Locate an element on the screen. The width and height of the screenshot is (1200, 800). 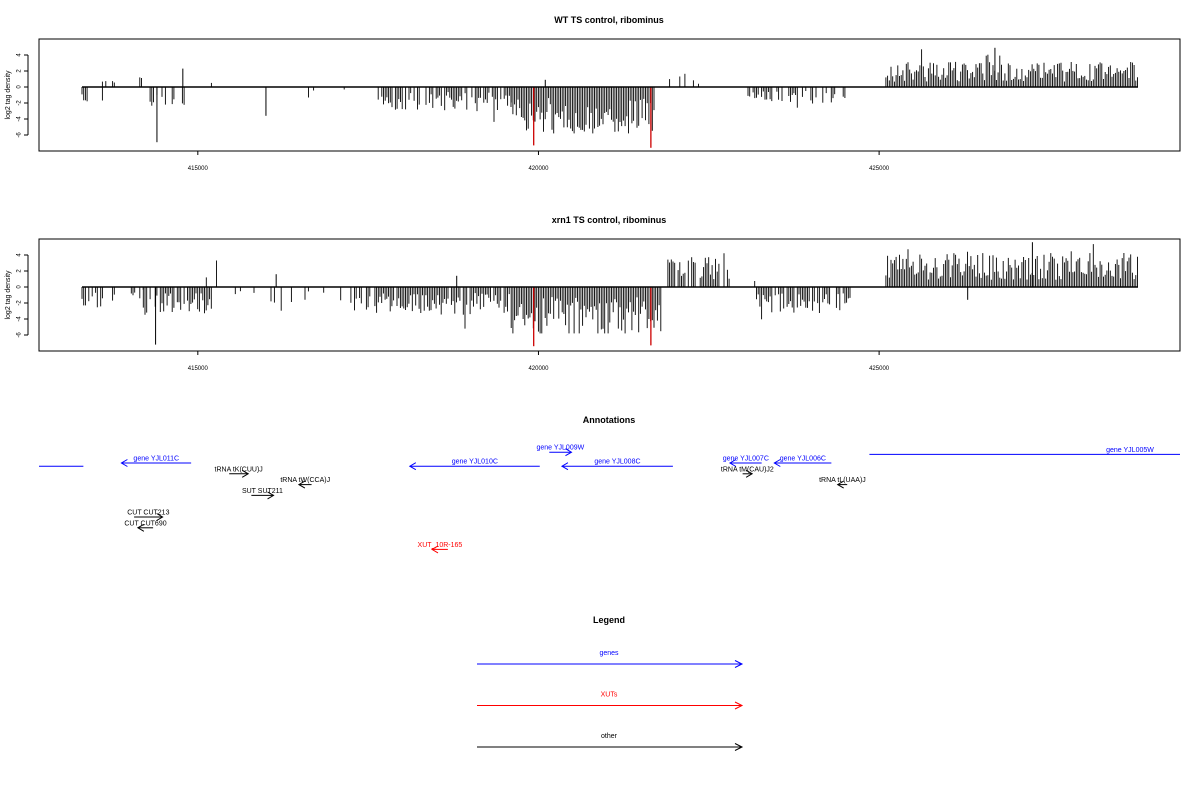
annotation-label: CUT CUT213 is located at coordinates (148, 513).